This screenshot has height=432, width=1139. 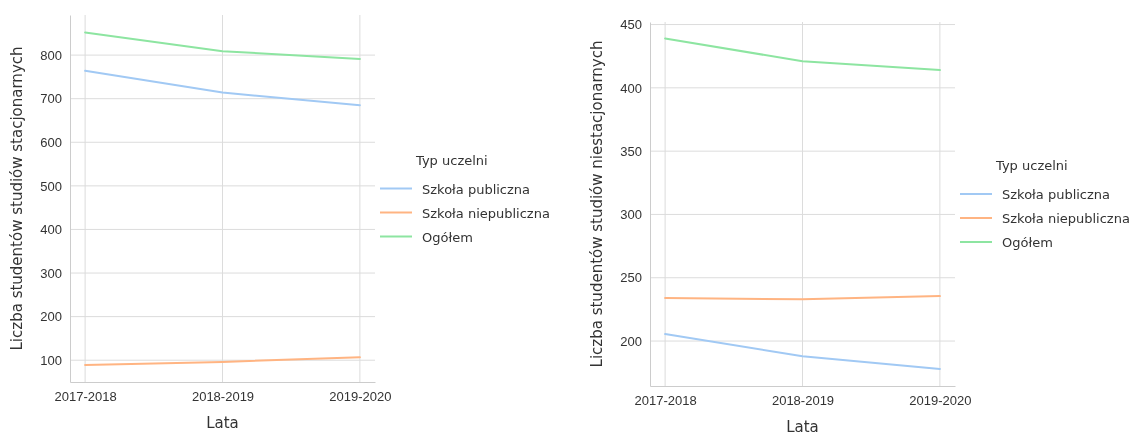 What do you see at coordinates (631, 278) in the screenshot?
I see `y-tick-label: 250` at bounding box center [631, 278].